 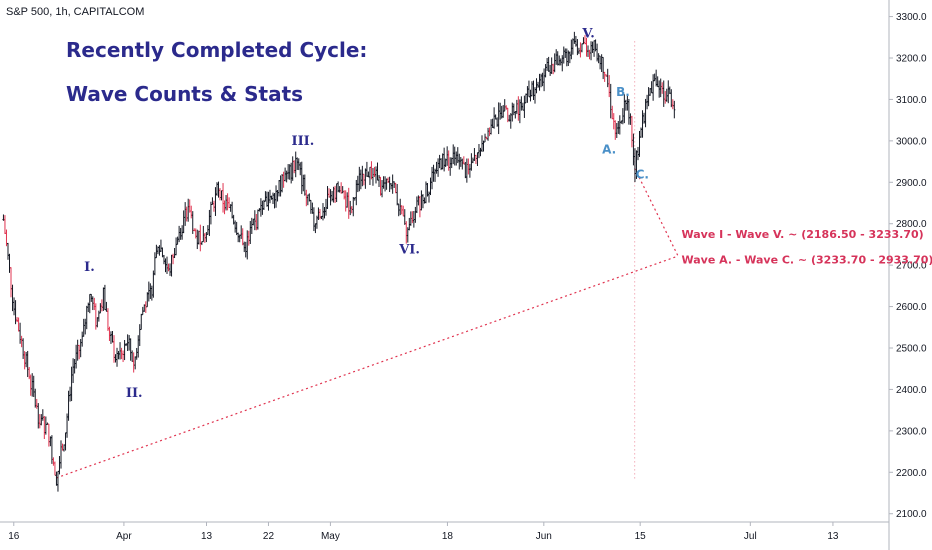 What do you see at coordinates (89, 267) in the screenshot?
I see `wave-label: I.` at bounding box center [89, 267].